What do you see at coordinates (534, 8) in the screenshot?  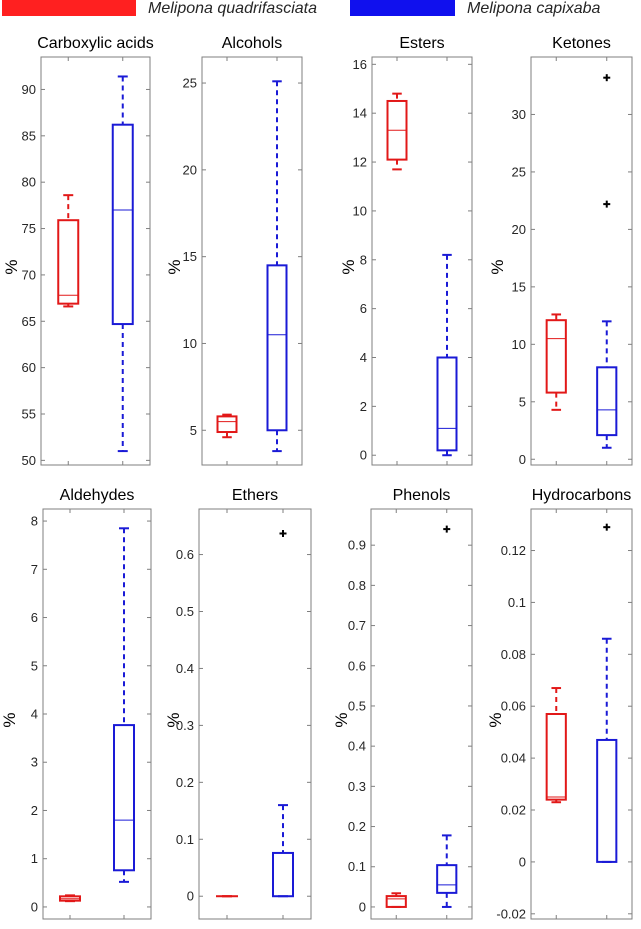 I see `legend-label-capixaba: Melipona capixaba` at bounding box center [534, 8].